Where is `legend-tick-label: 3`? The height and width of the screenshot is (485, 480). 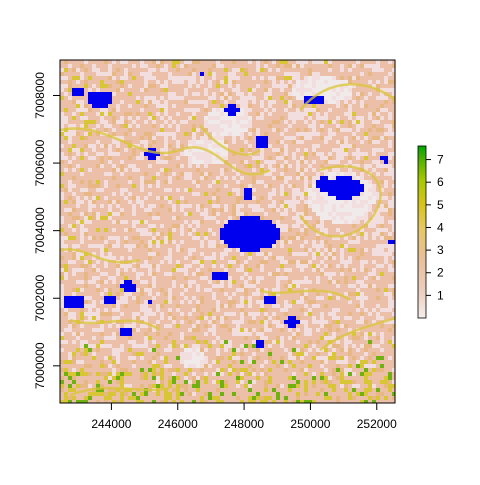
legend-tick-label: 3 is located at coordinates (440, 250).